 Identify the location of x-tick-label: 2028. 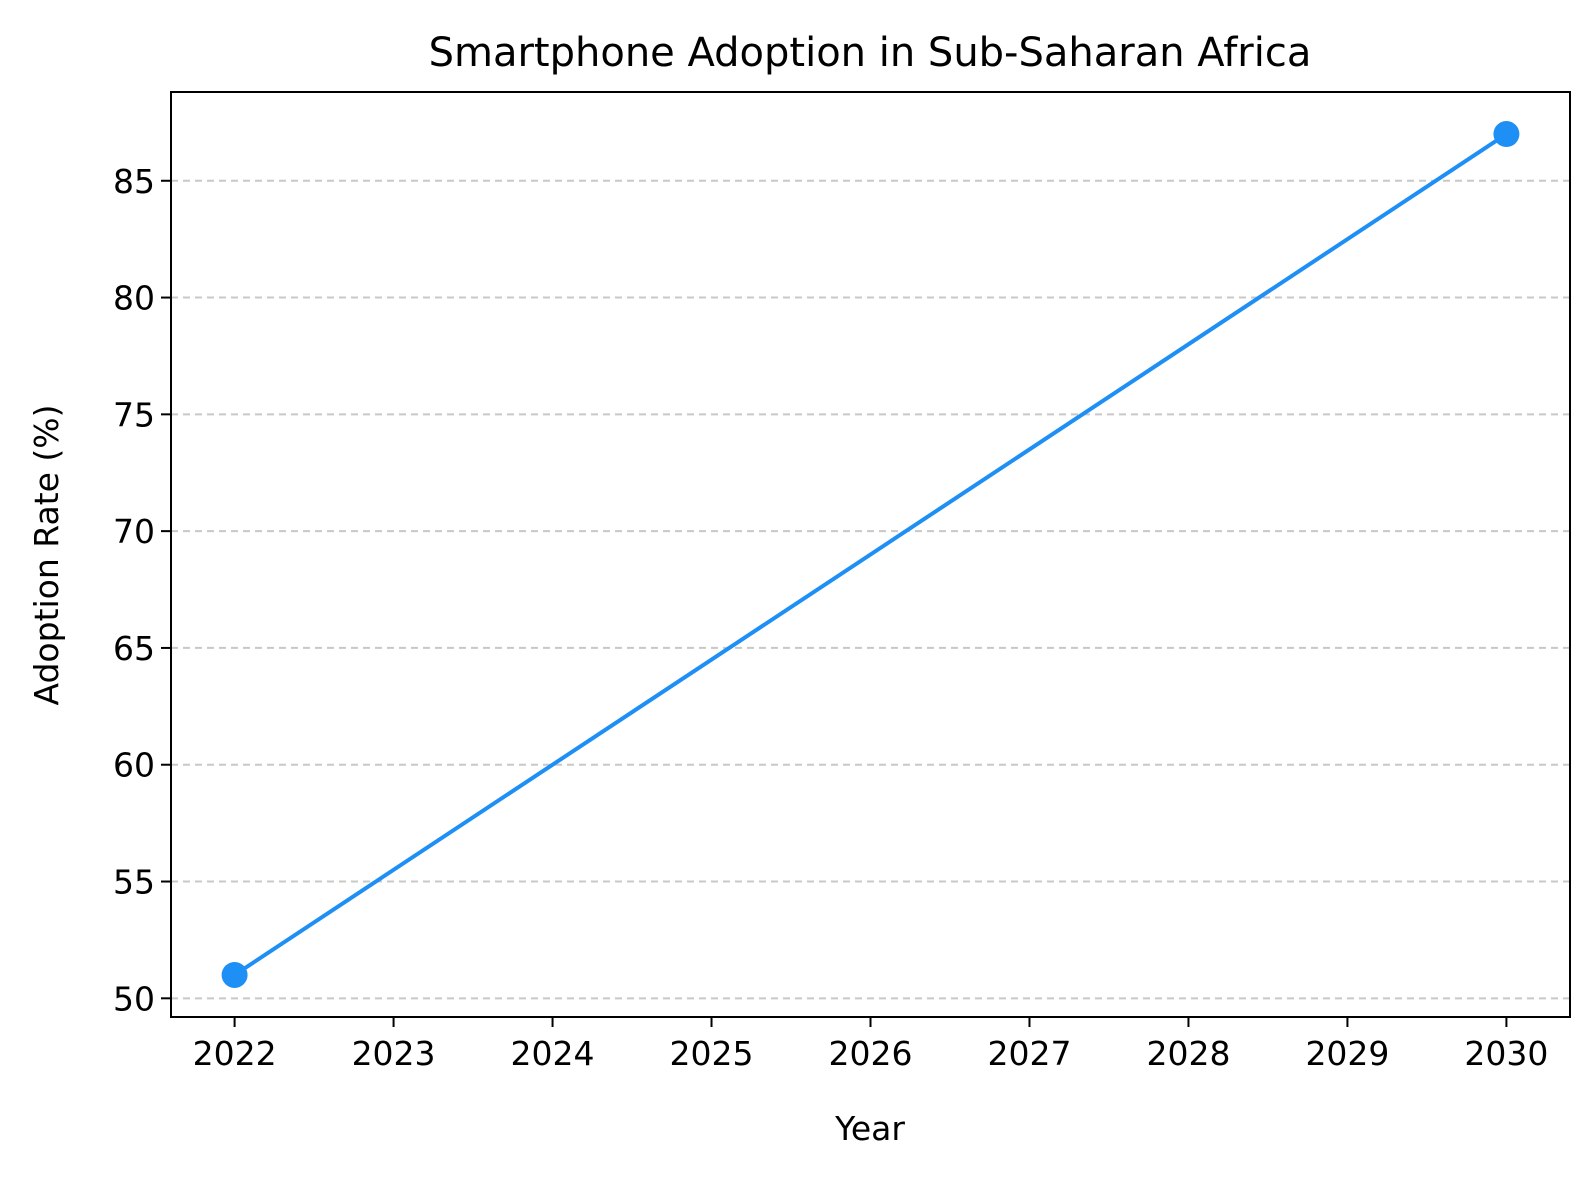
(1188, 1053).